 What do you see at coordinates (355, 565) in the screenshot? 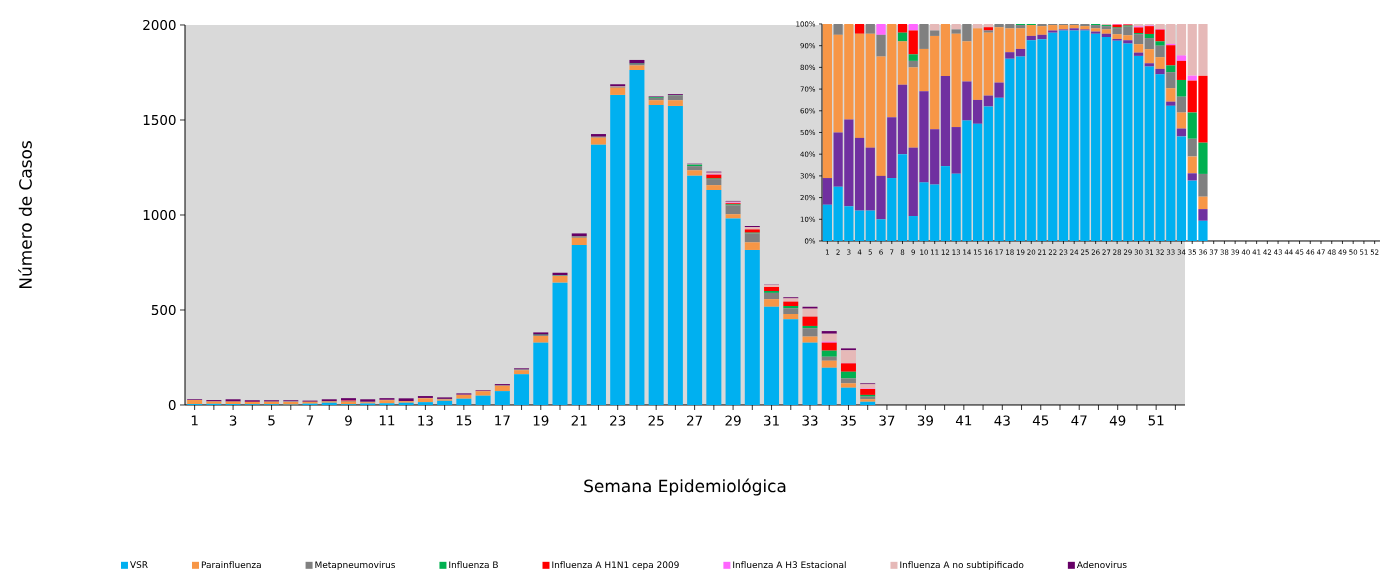
I see `legend-label: Metapneumovirus` at bounding box center [355, 565].